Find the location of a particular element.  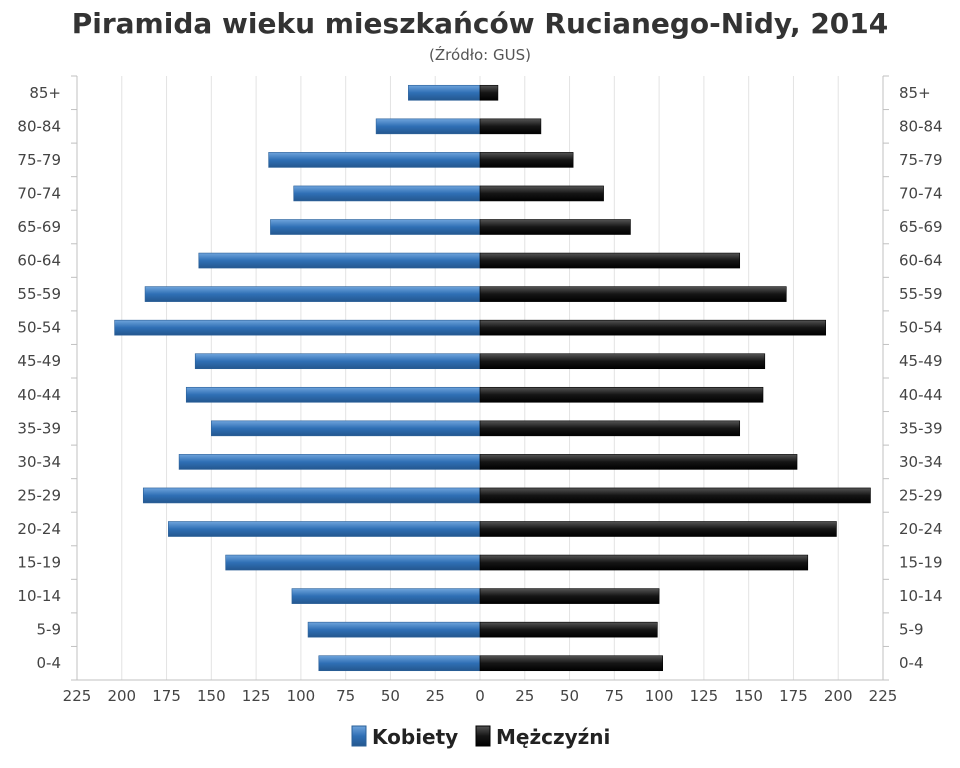

category-label-left: 85+ is located at coordinates (45, 93).